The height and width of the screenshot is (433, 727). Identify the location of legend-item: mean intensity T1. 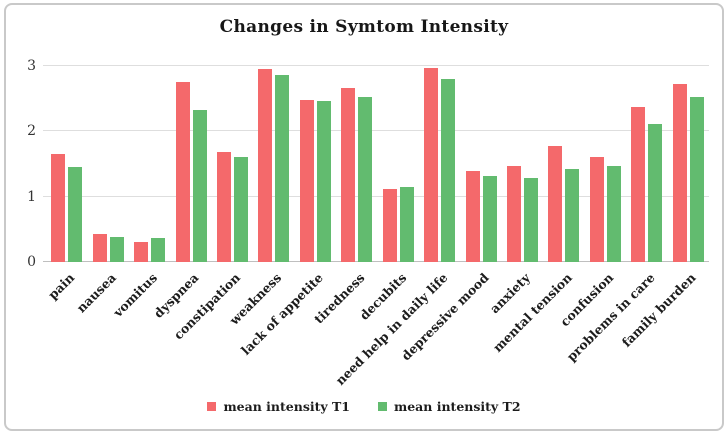
(278, 406).